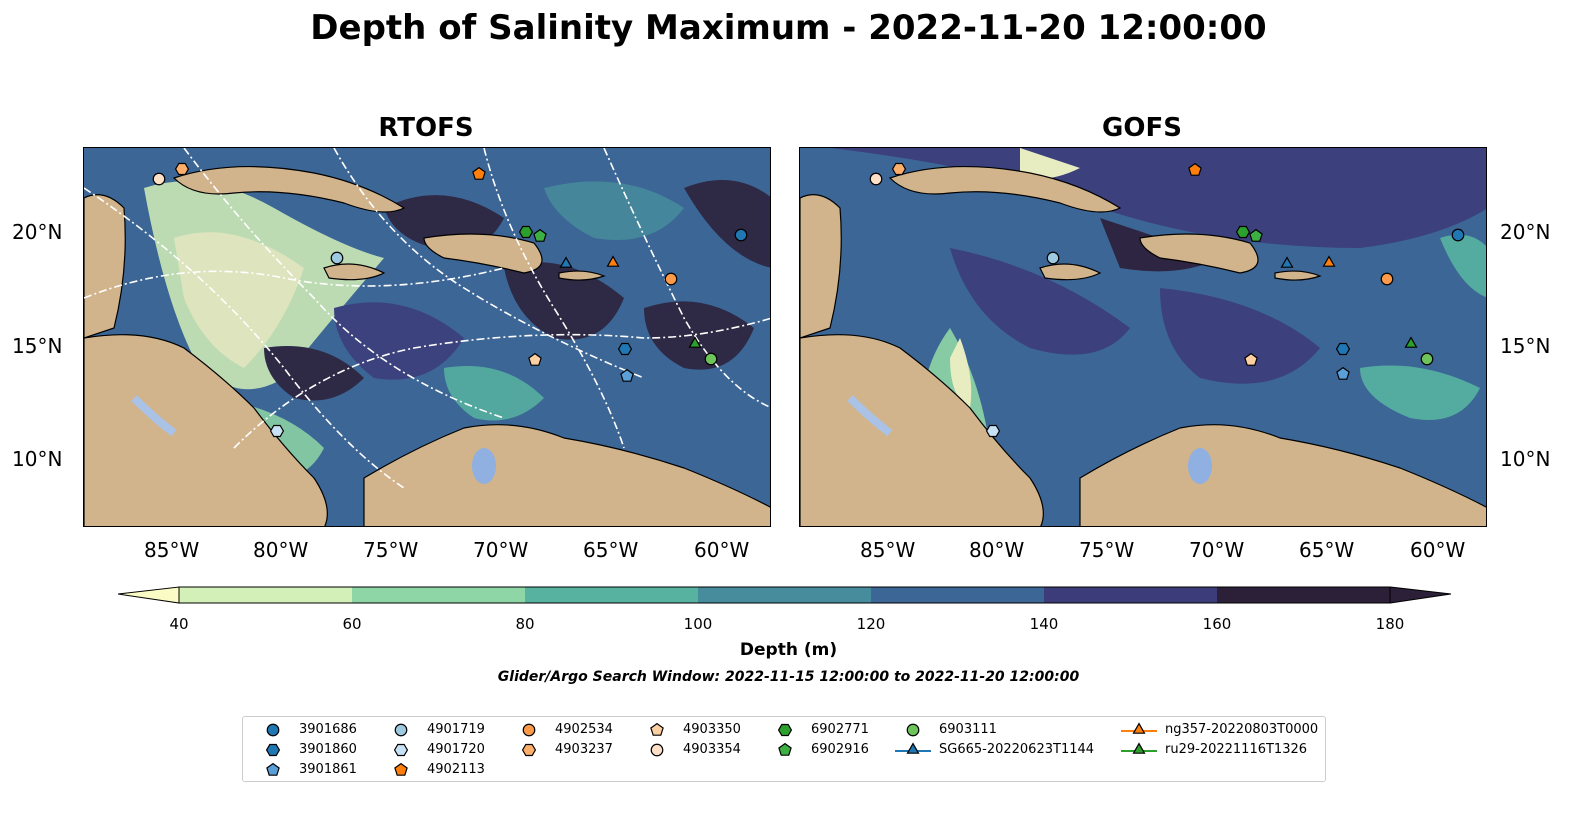  What do you see at coordinates (698, 624) in the screenshot?
I see `colorbar-tick-label: 100` at bounding box center [698, 624].